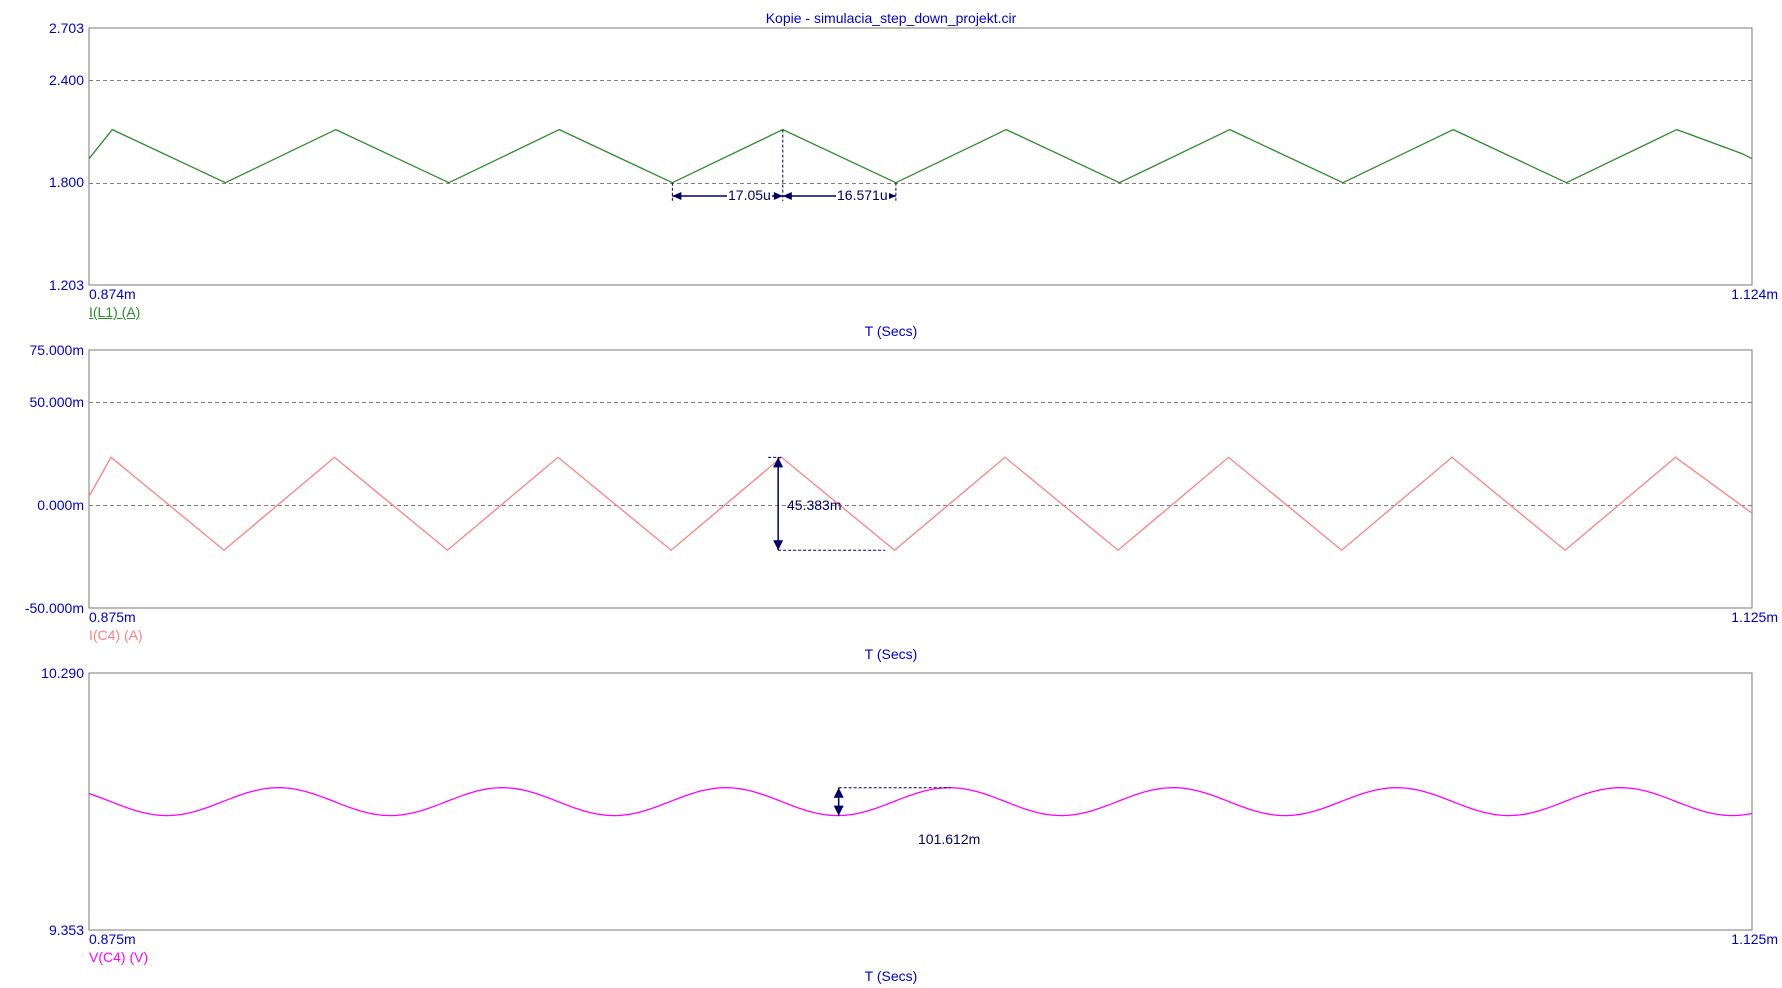  What do you see at coordinates (56, 402) in the screenshot?
I see `y-tick-label-plot-2: 50.000m` at bounding box center [56, 402].